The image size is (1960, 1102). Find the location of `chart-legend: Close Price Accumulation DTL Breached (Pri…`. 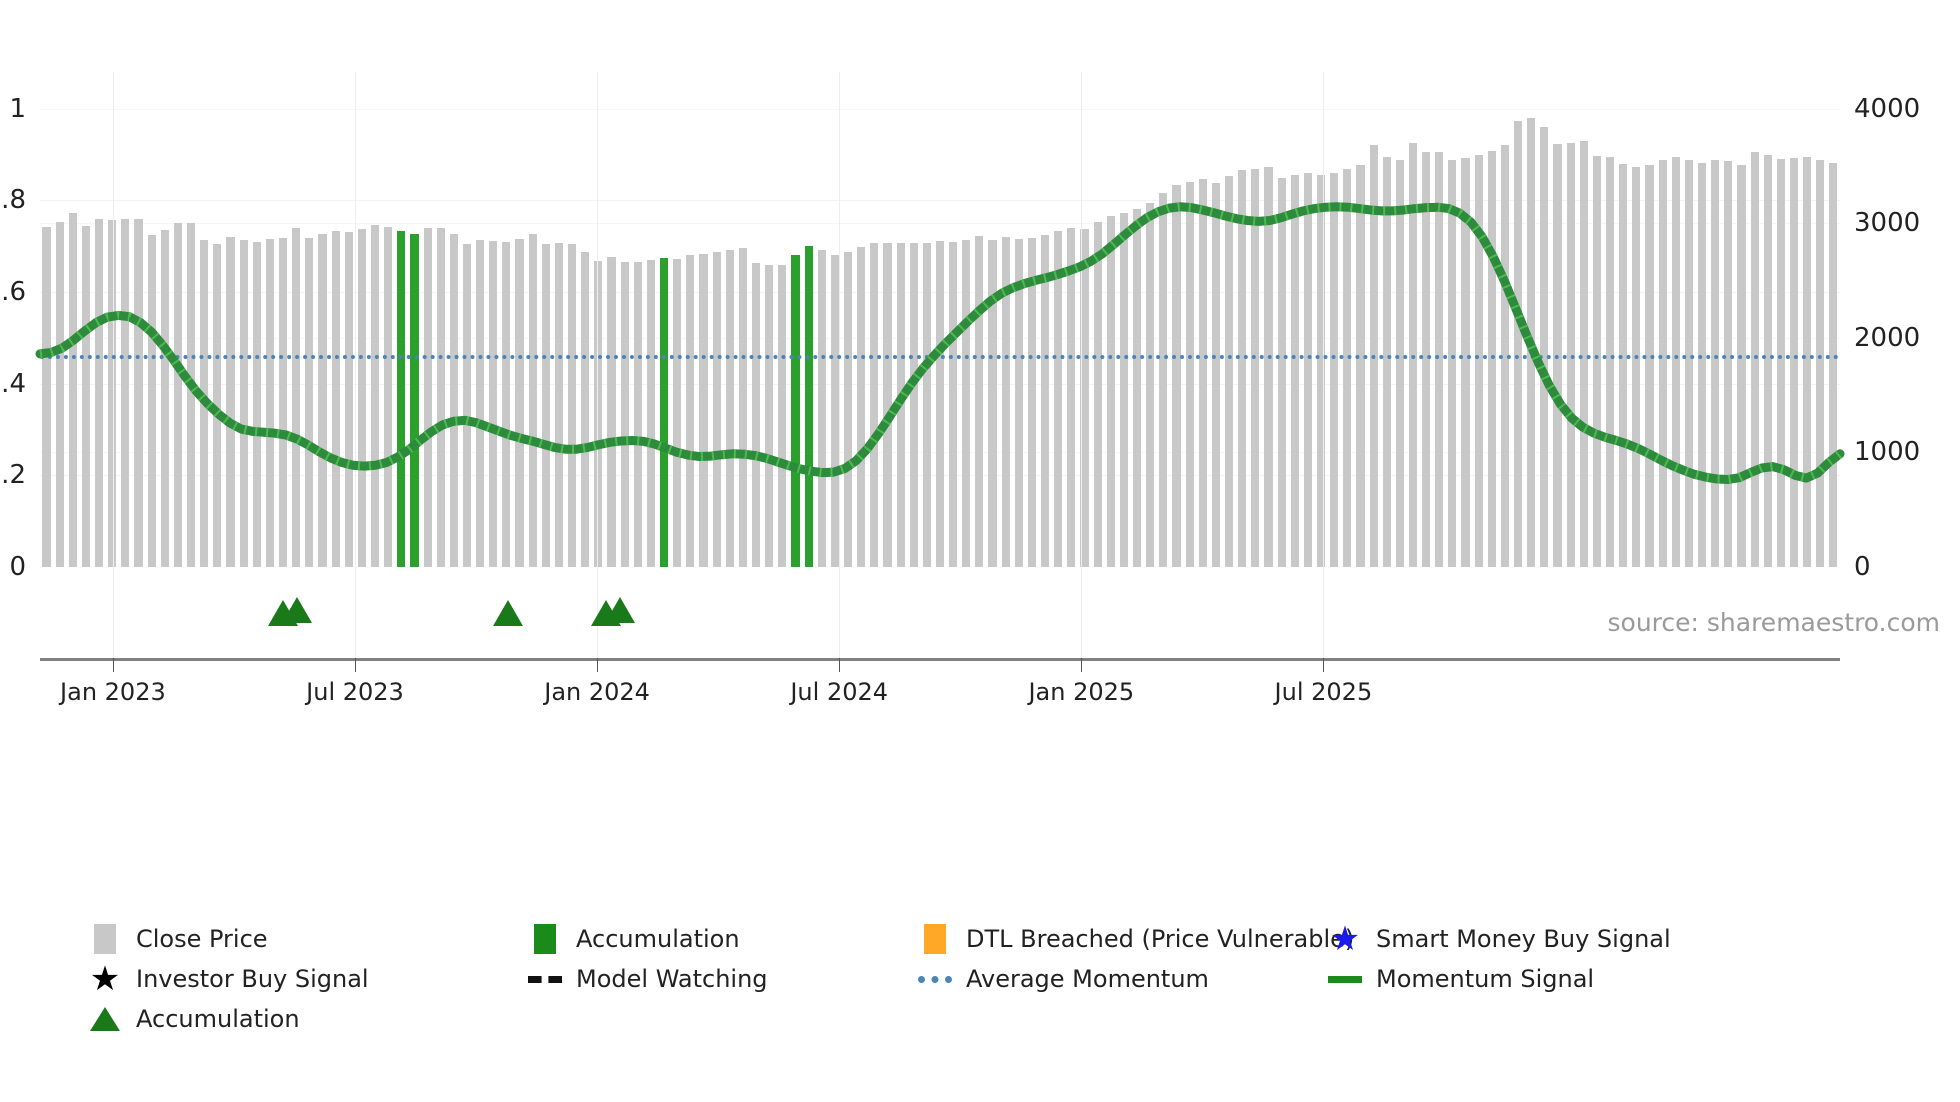

chart-legend: Close Price Accumulation DTL Breached (Pri… is located at coordinates (988, 980).